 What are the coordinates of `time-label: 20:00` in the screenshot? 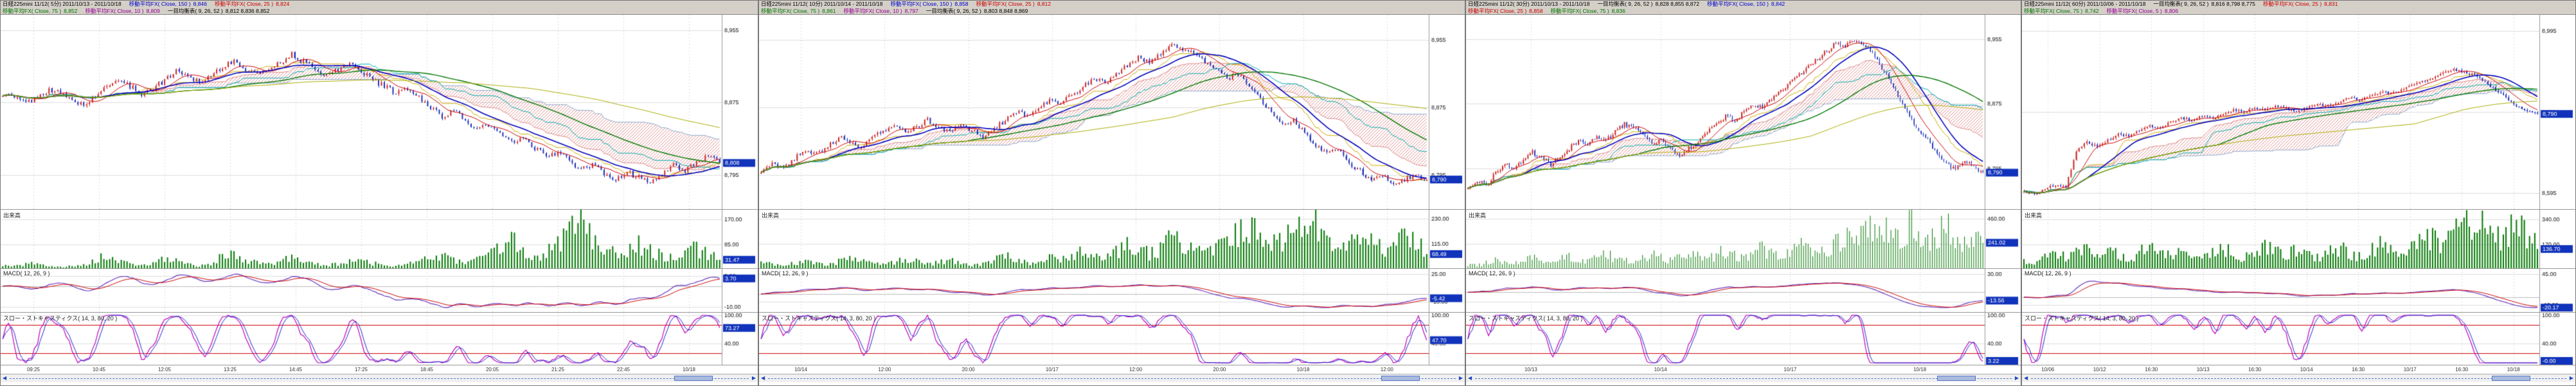 It's located at (969, 369).